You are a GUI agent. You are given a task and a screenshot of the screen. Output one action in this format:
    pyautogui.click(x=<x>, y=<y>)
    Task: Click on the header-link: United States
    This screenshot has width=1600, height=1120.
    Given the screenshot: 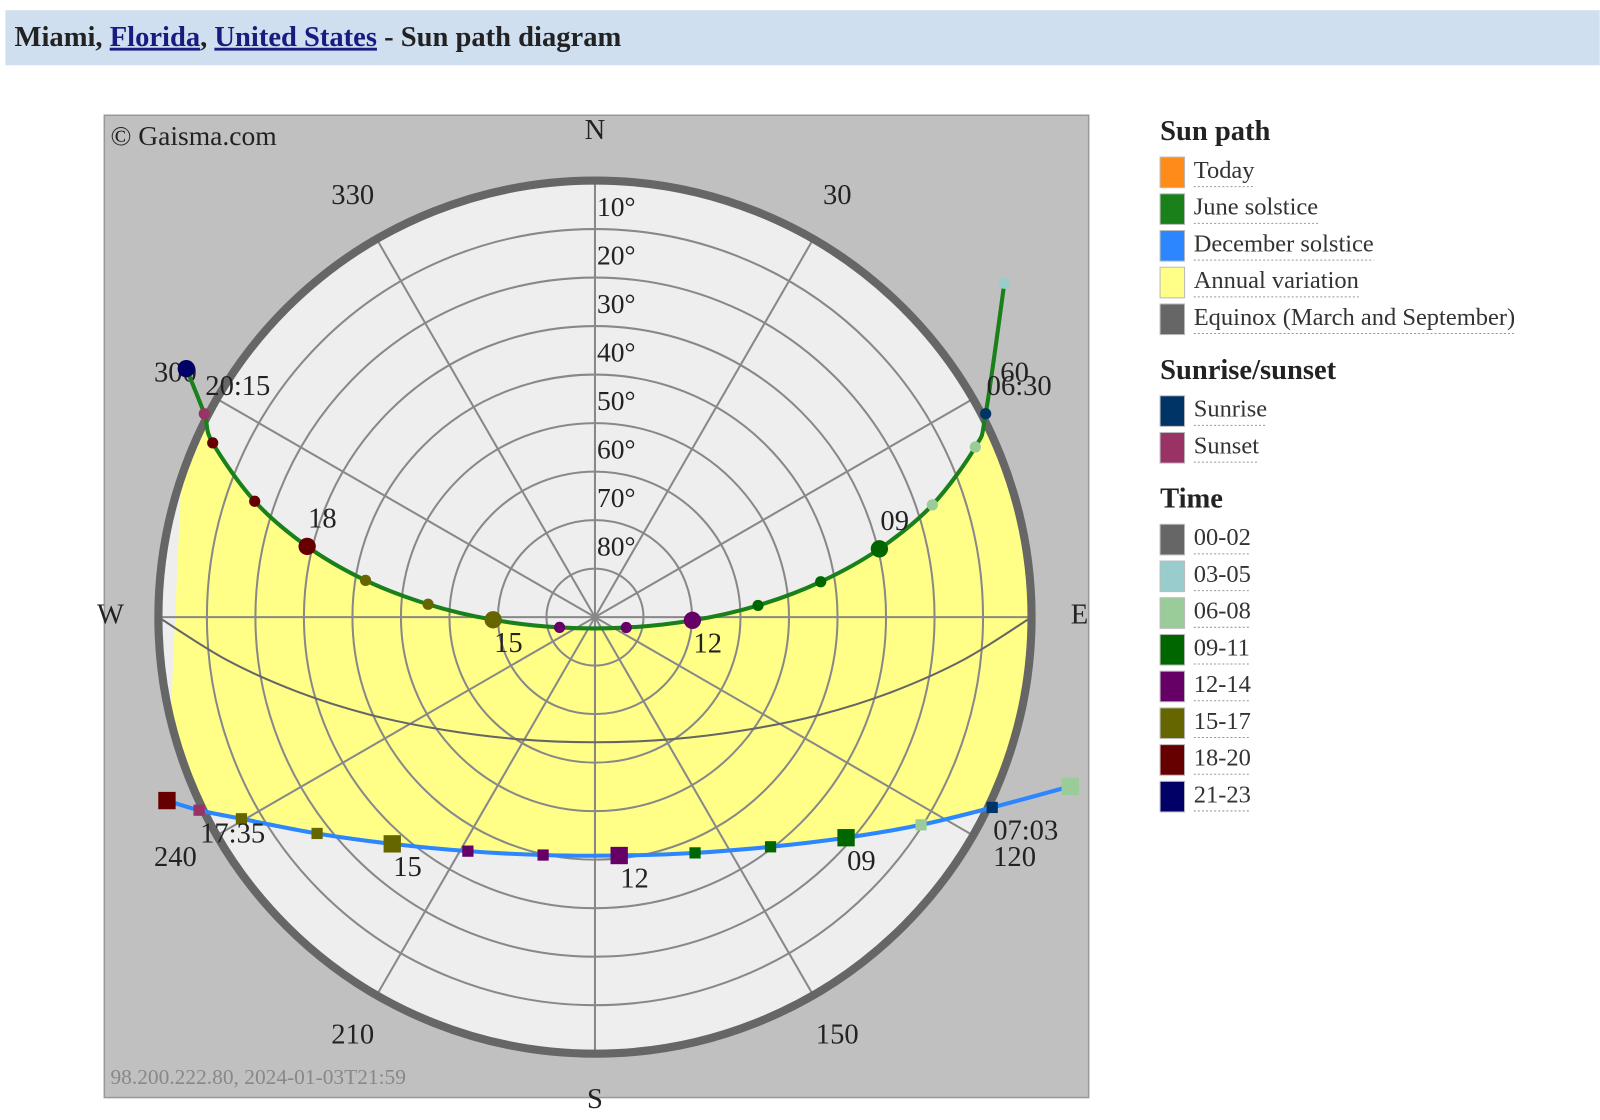 What is the action you would take?
    pyautogui.click(x=295, y=36)
    